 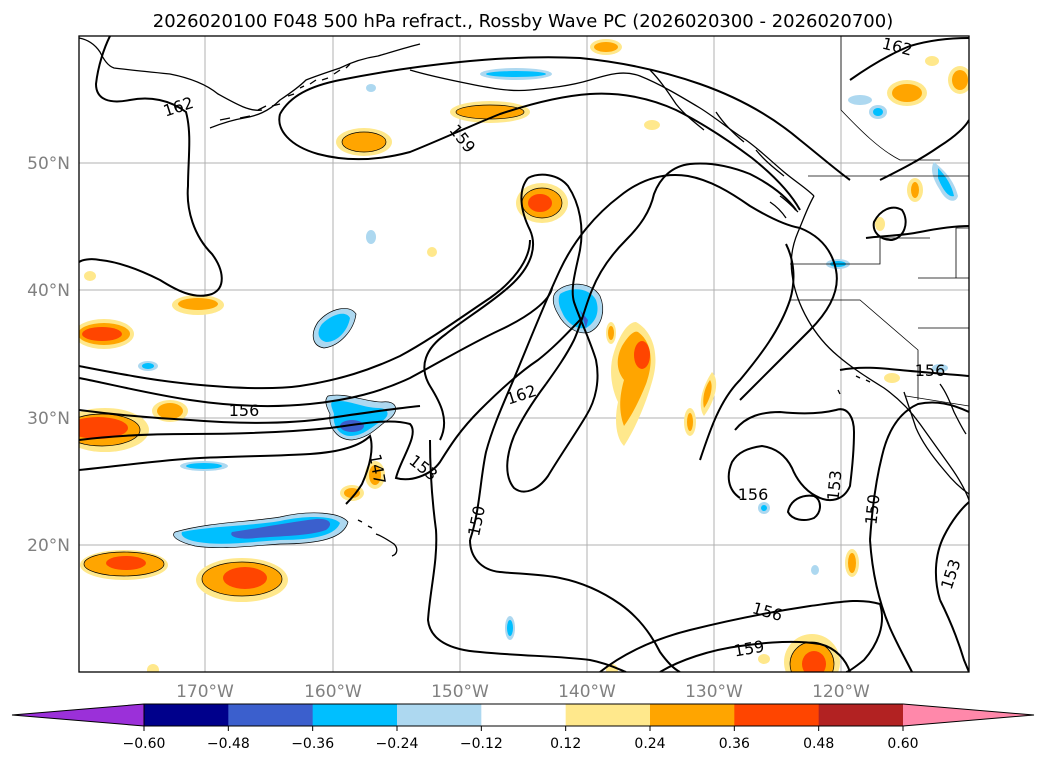 I want to click on contour-label-156-w: 156, so click(x=244, y=410).